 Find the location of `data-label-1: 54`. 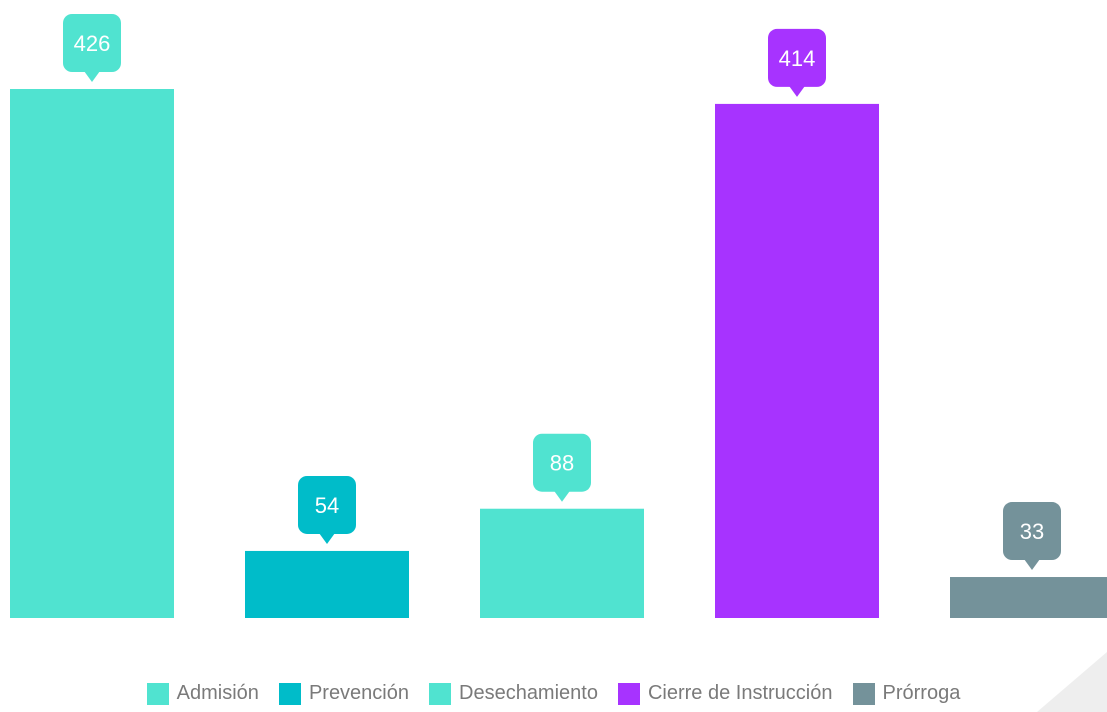

data-label-1: 54 is located at coordinates (327, 509).